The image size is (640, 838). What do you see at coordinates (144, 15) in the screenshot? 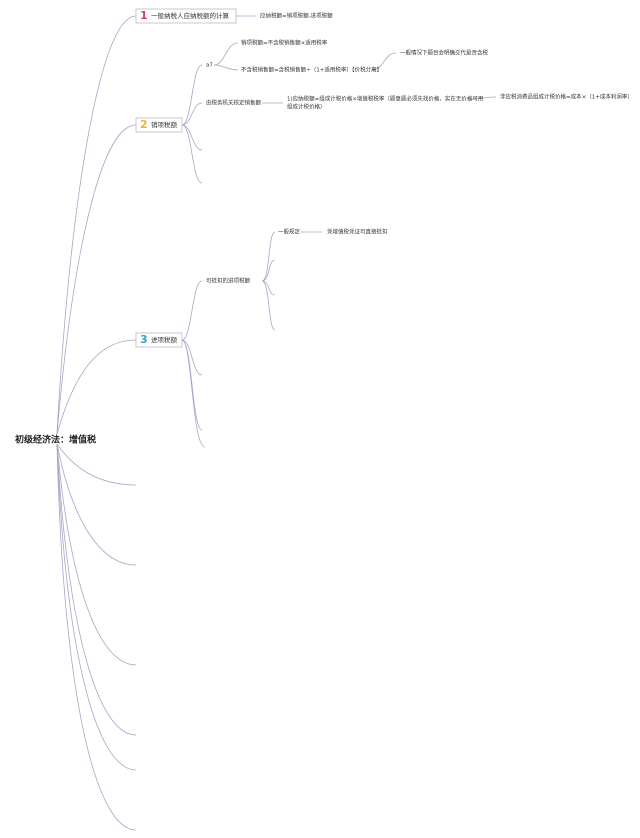
I see `node-number: 1` at bounding box center [144, 15].